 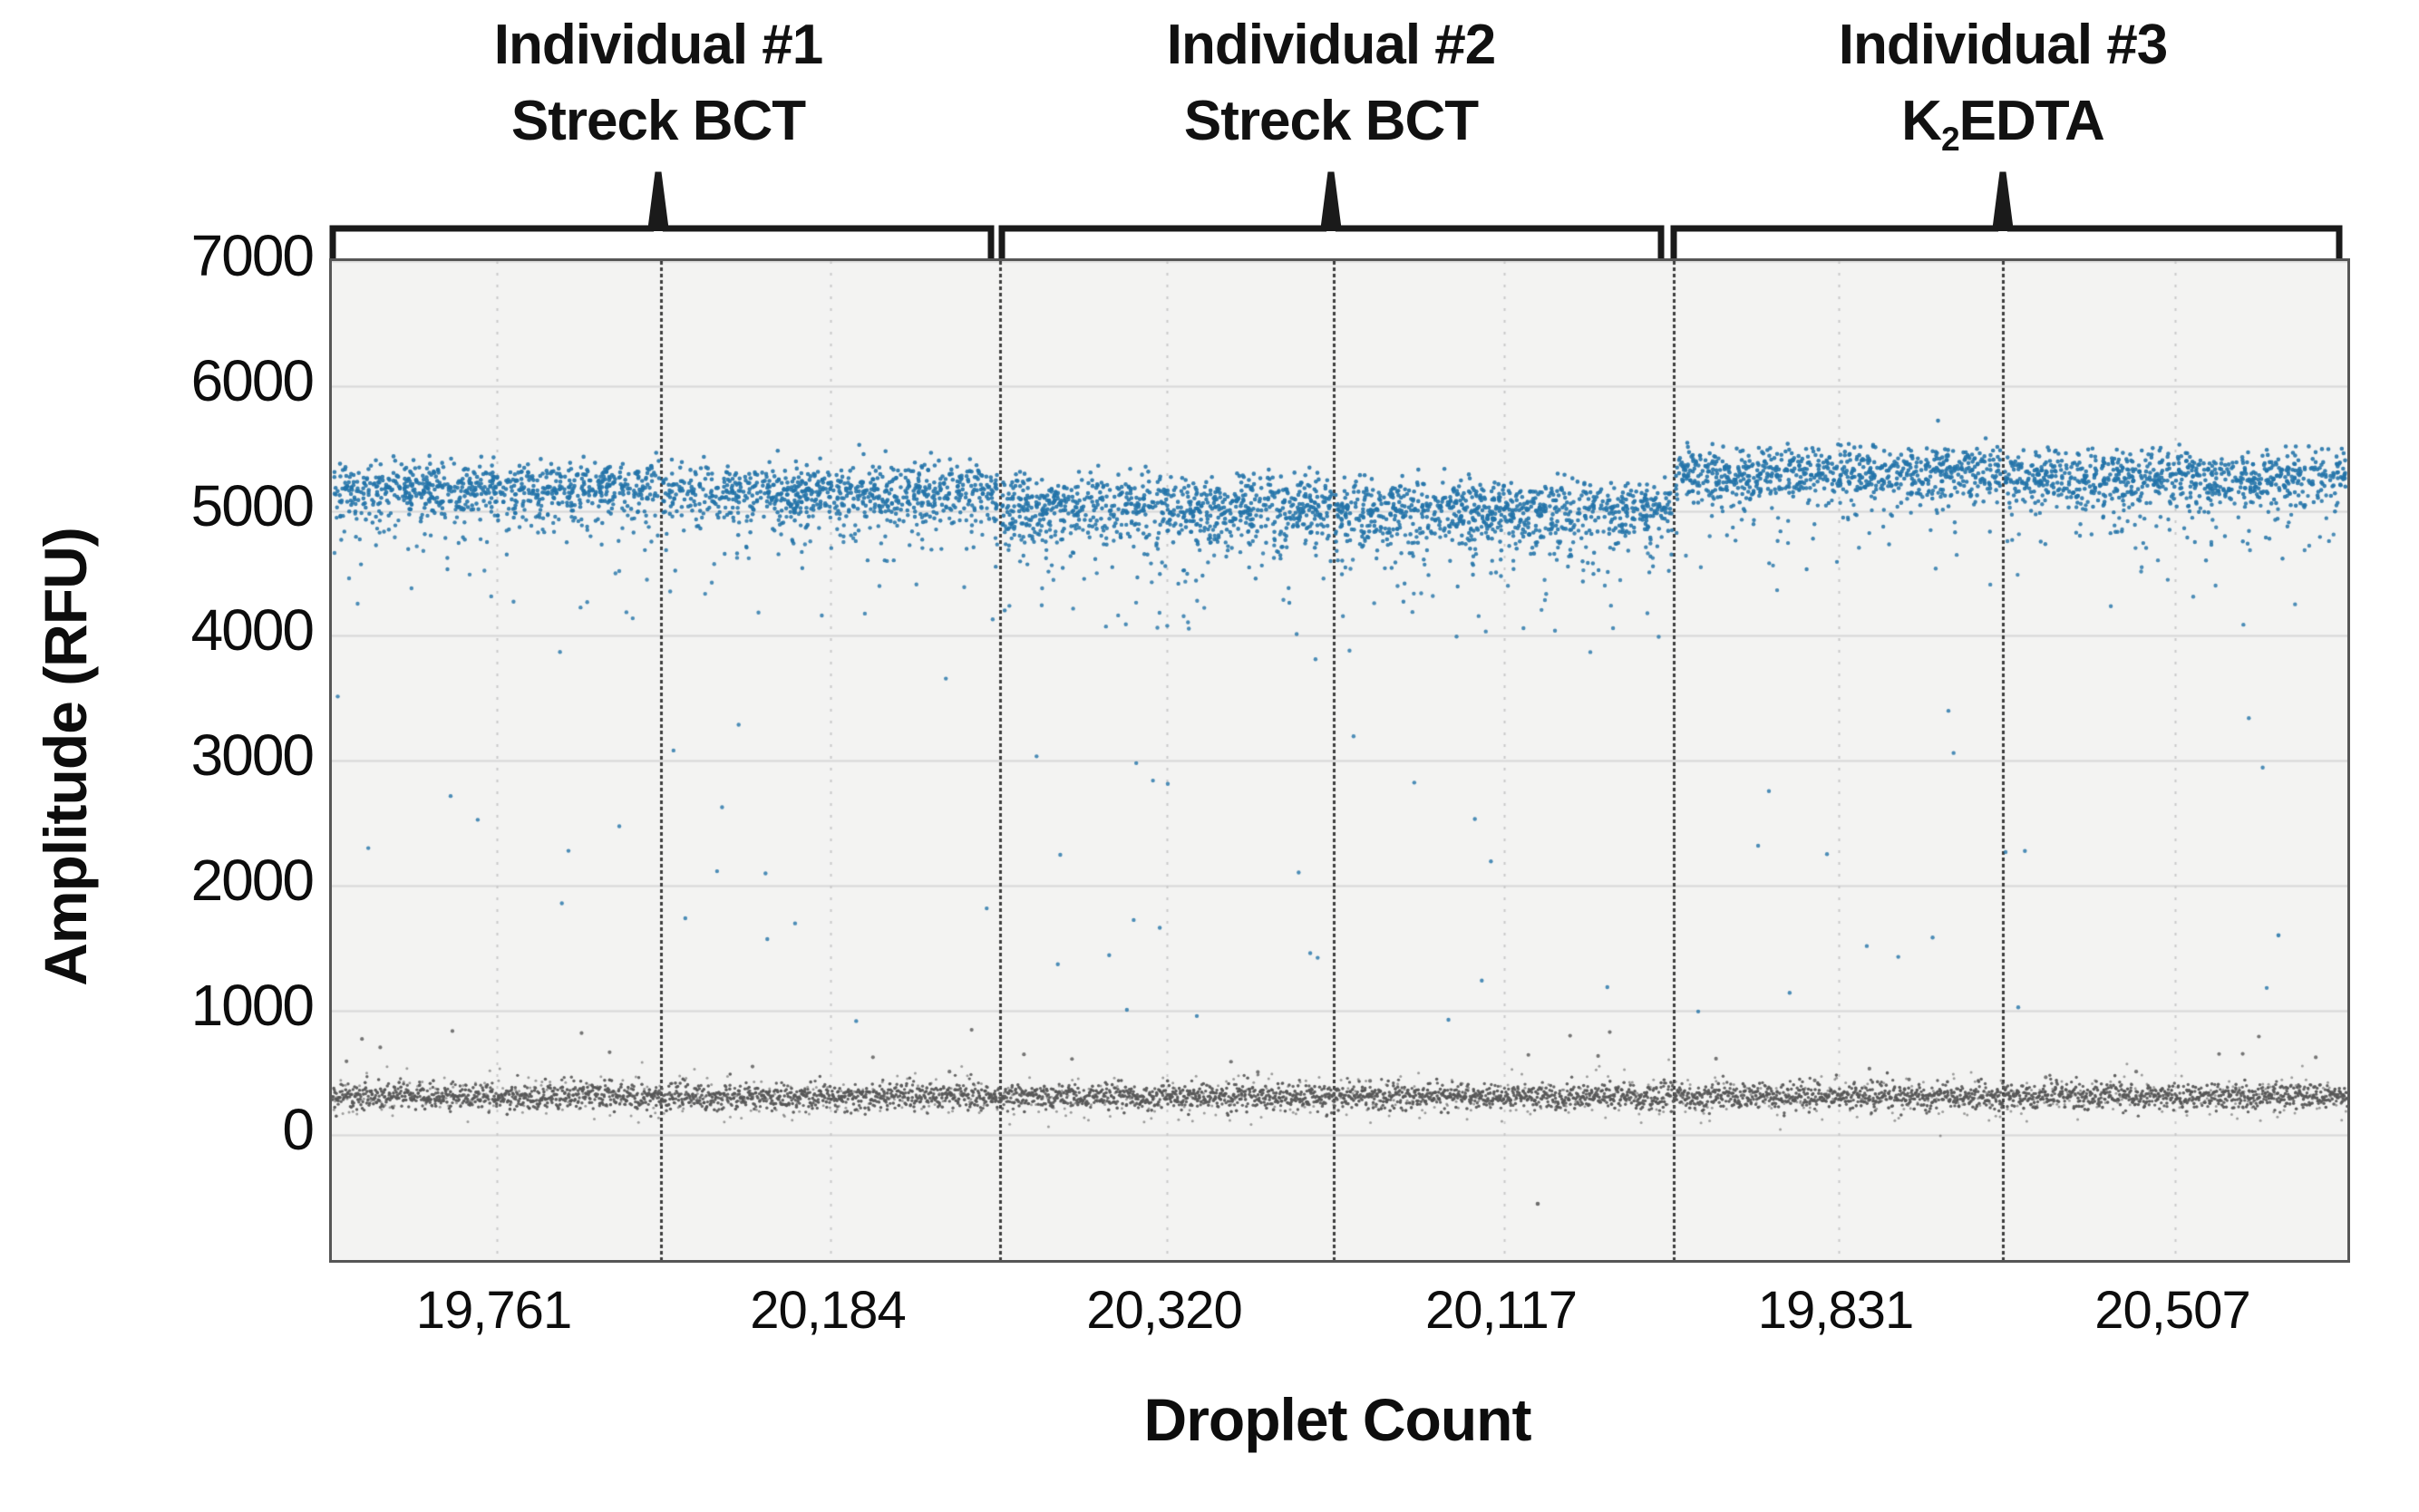 I want to click on droplet-count-label-4: 20,117, so click(x=1501, y=1311).